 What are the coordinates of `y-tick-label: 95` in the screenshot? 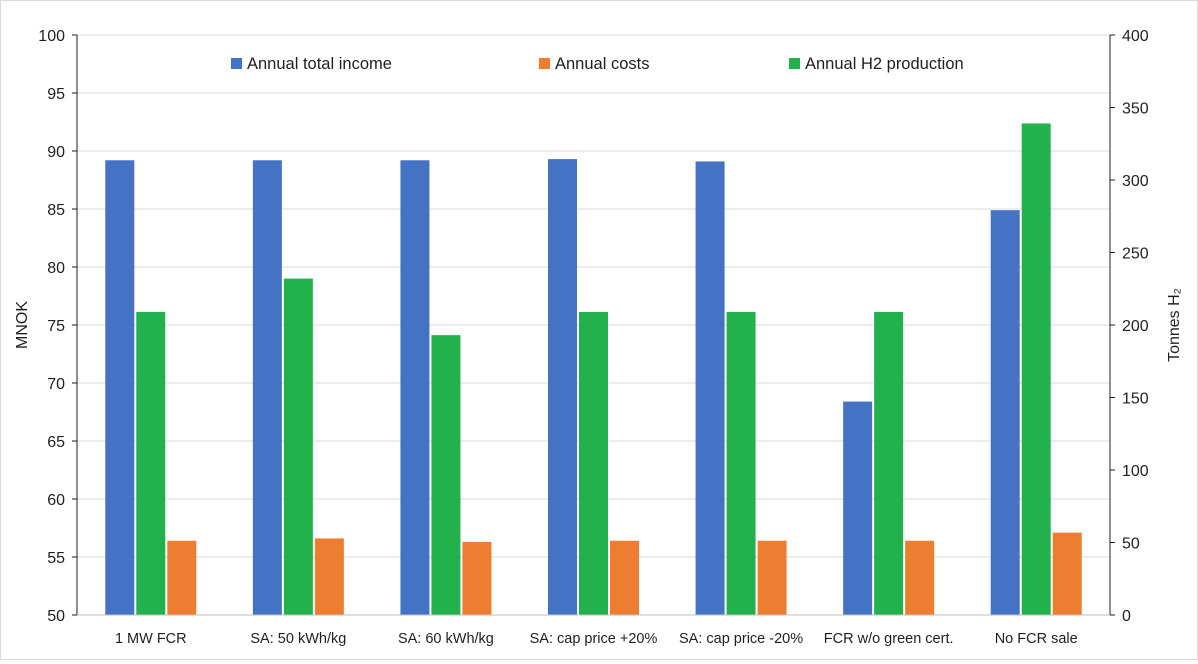 It's located at (56, 94).